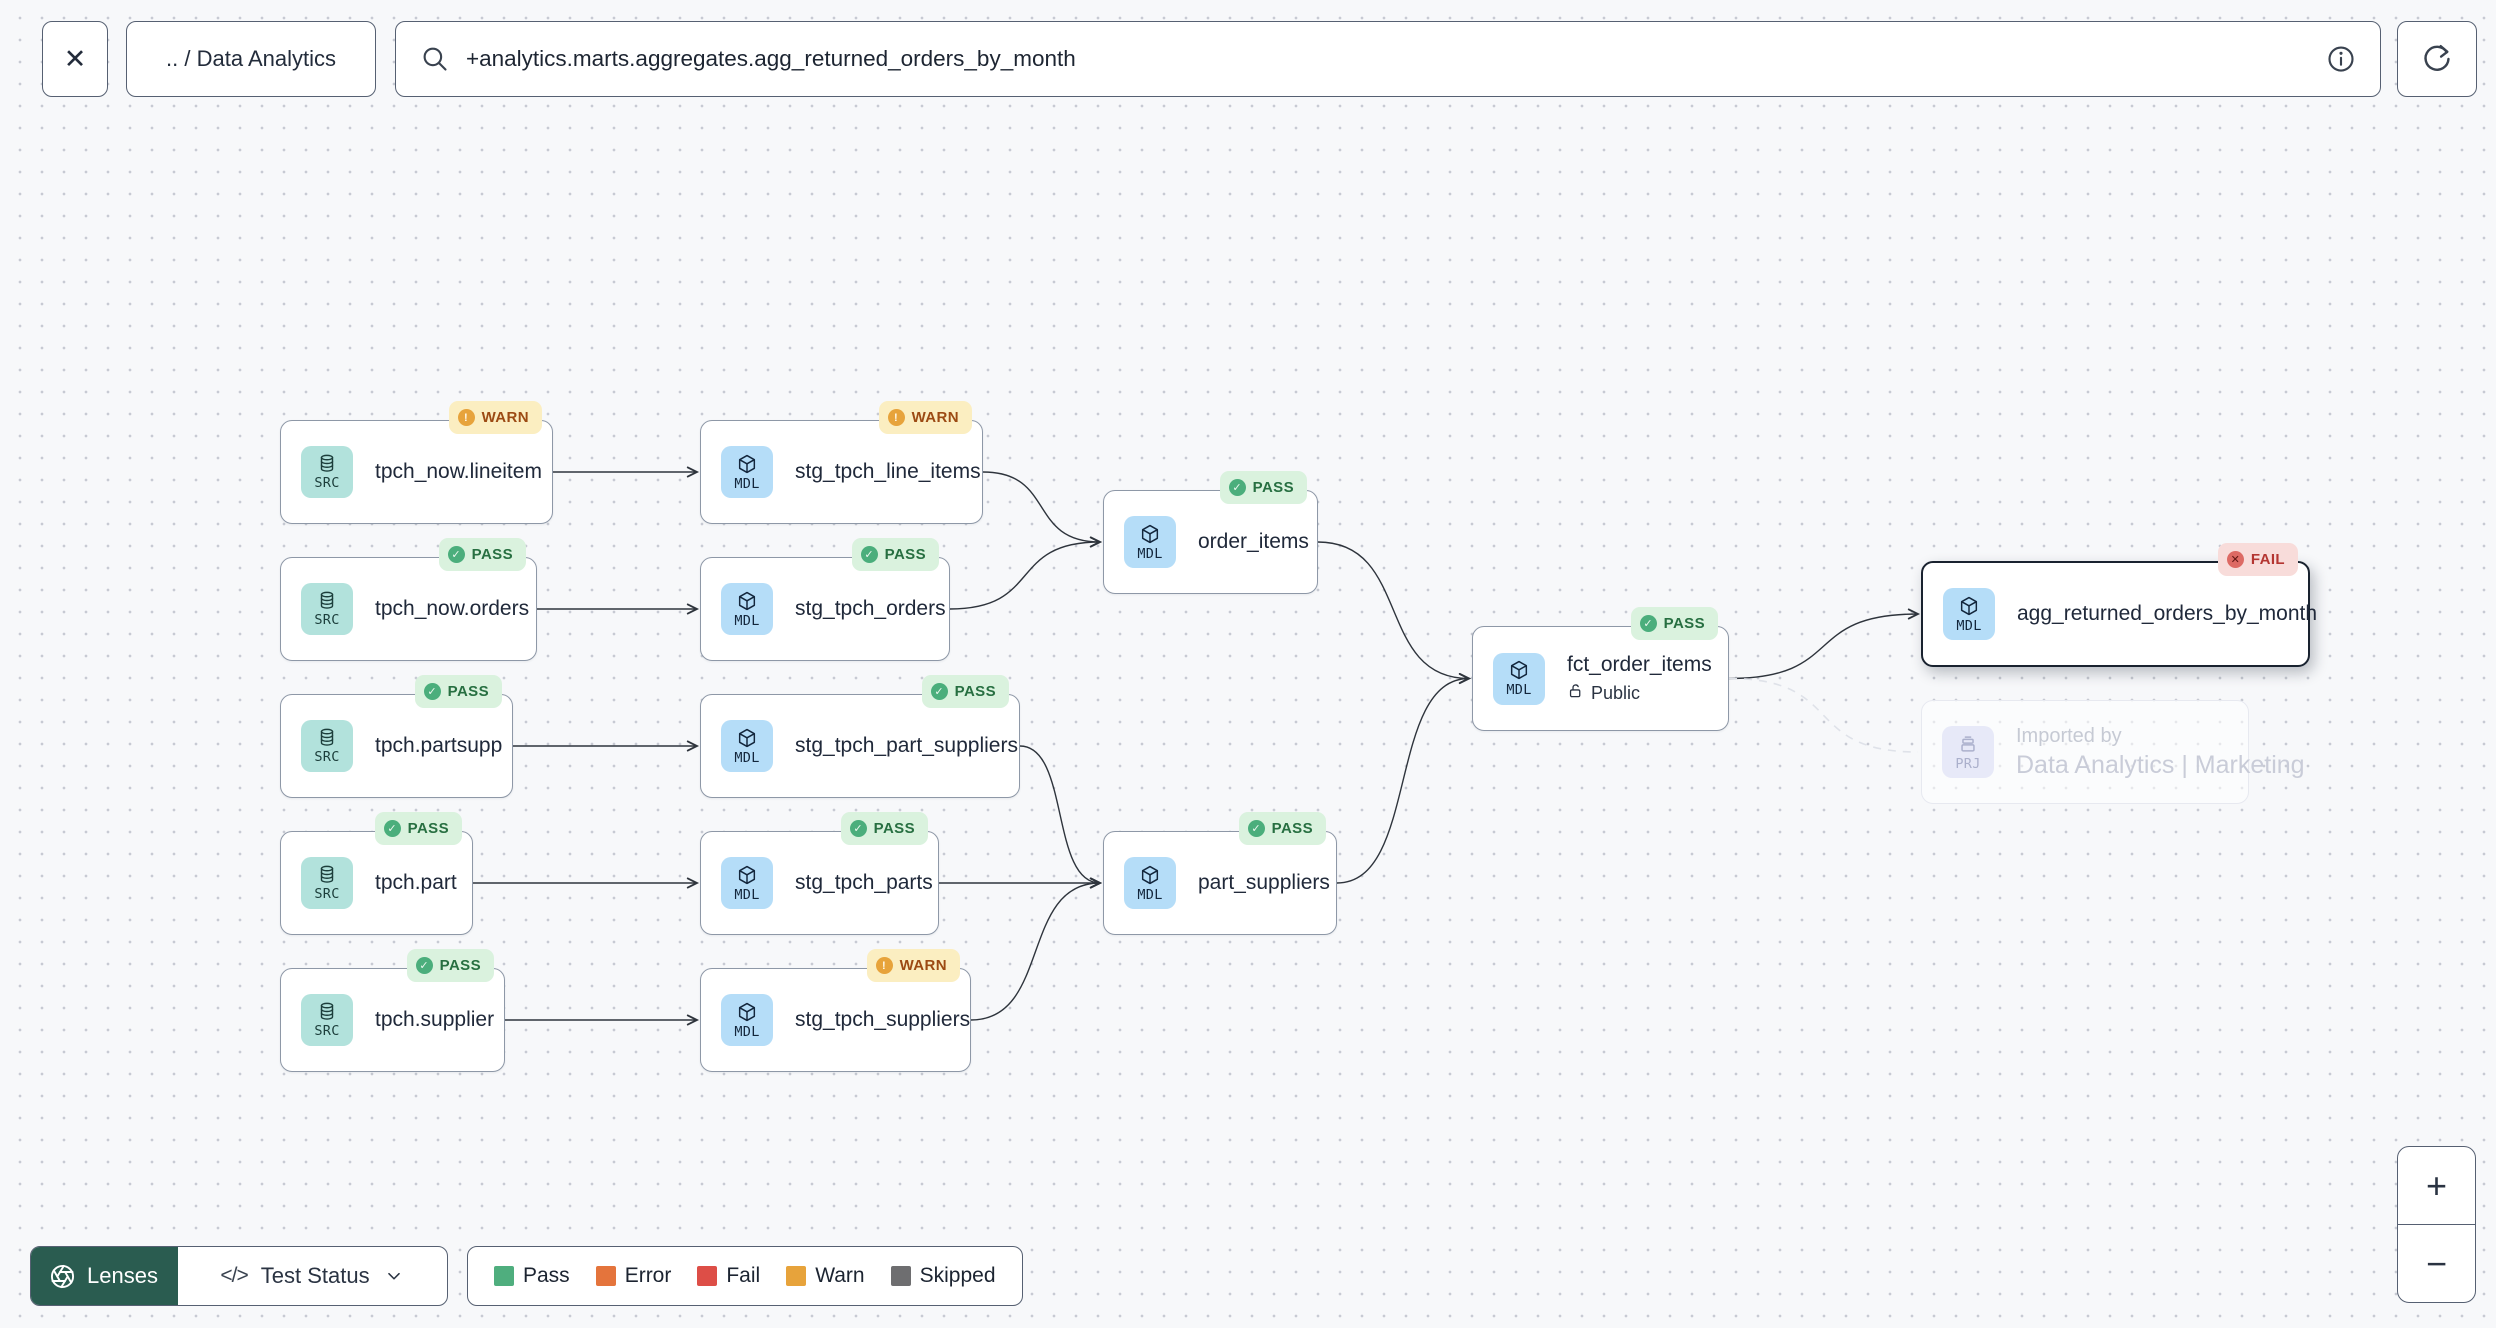 Image resolution: width=2496 pixels, height=1328 pixels. I want to click on node-body: SRC tpch.partsupp, so click(396, 746).